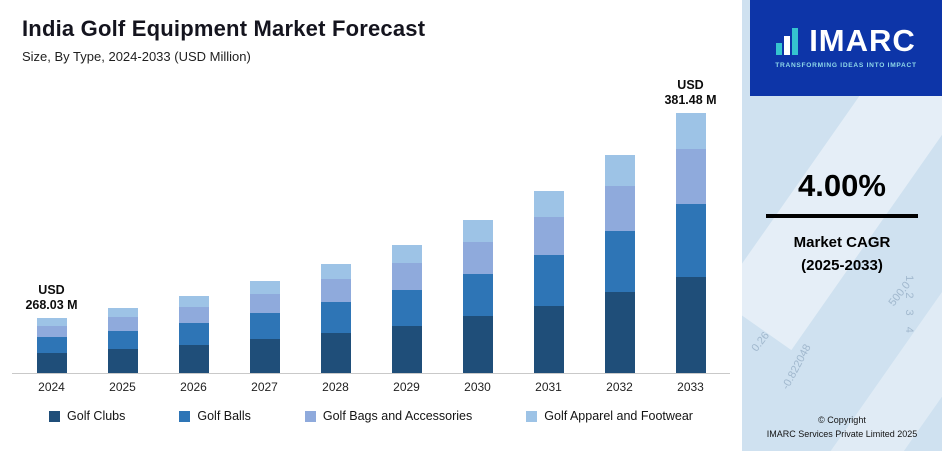  What do you see at coordinates (51, 387) in the screenshot?
I see `year-label: 2024` at bounding box center [51, 387].